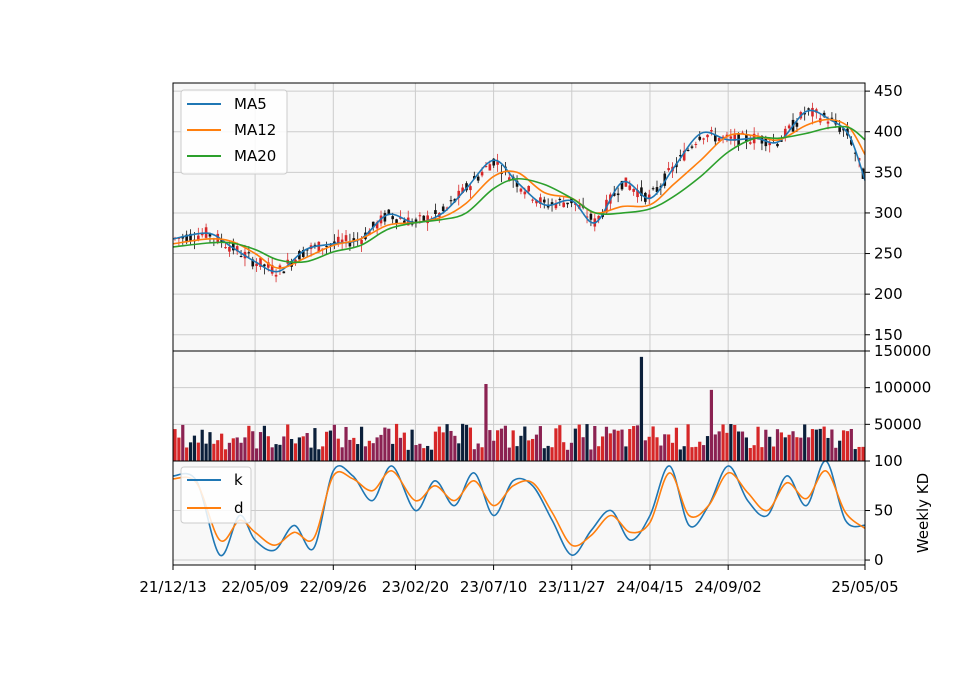  Describe the element at coordinates (238, 480) in the screenshot. I see `legend-label: k` at that location.